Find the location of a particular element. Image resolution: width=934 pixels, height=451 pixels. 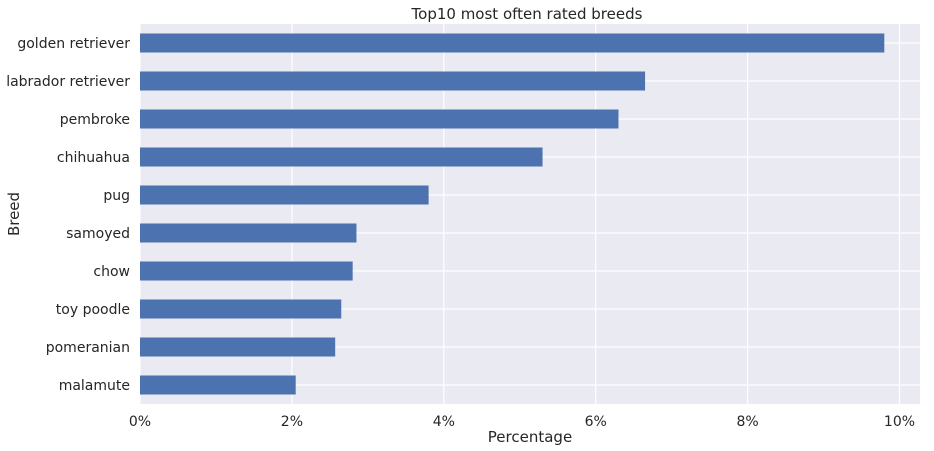

y-tick-label: pembroke is located at coordinates (95, 120).